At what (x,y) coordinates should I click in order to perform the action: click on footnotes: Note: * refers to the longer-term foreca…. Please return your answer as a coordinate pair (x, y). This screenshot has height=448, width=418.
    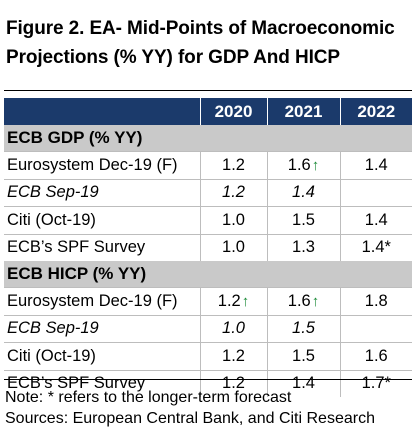
    Looking at the image, I should click on (209, 408).